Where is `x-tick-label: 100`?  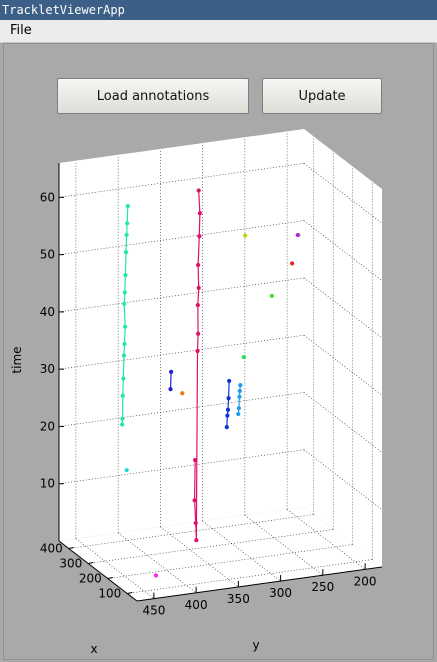
x-tick-label: 100 is located at coordinates (109, 594).